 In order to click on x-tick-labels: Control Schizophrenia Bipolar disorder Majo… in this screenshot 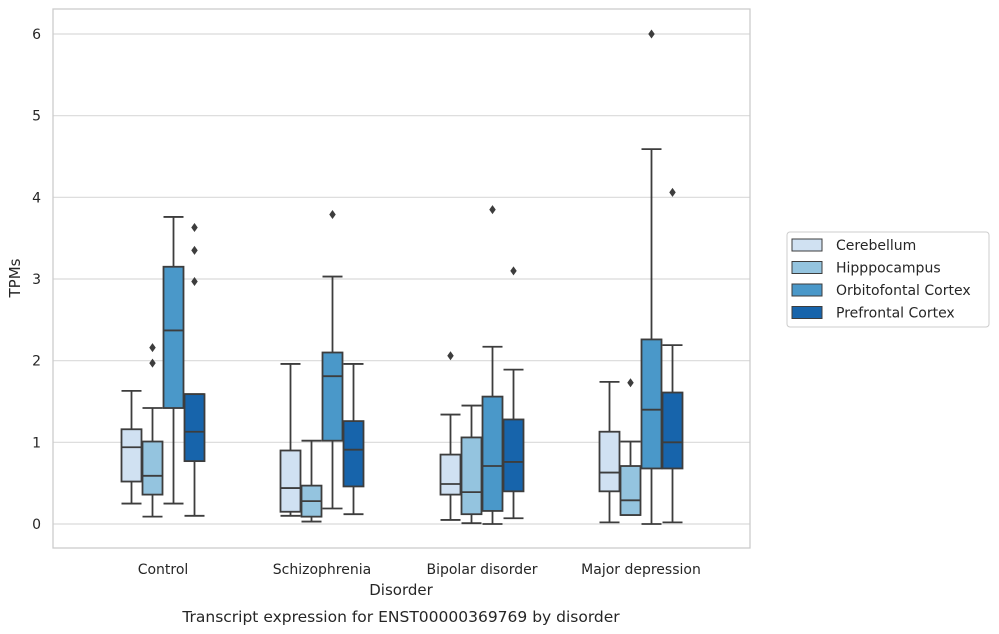, I will do `click(419, 570)`.